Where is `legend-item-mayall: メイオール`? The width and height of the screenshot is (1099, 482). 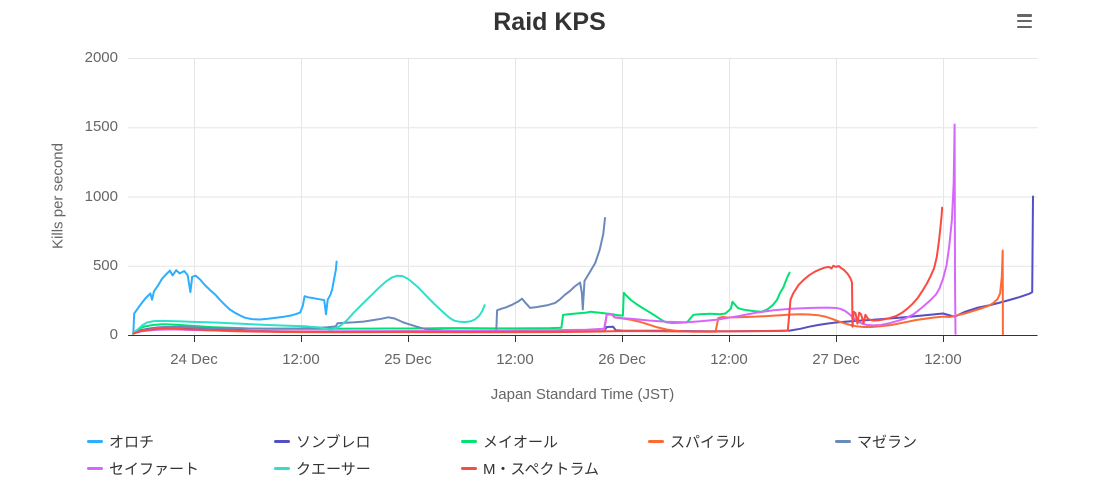
legend-item-mayall: メイオール is located at coordinates (554, 441).